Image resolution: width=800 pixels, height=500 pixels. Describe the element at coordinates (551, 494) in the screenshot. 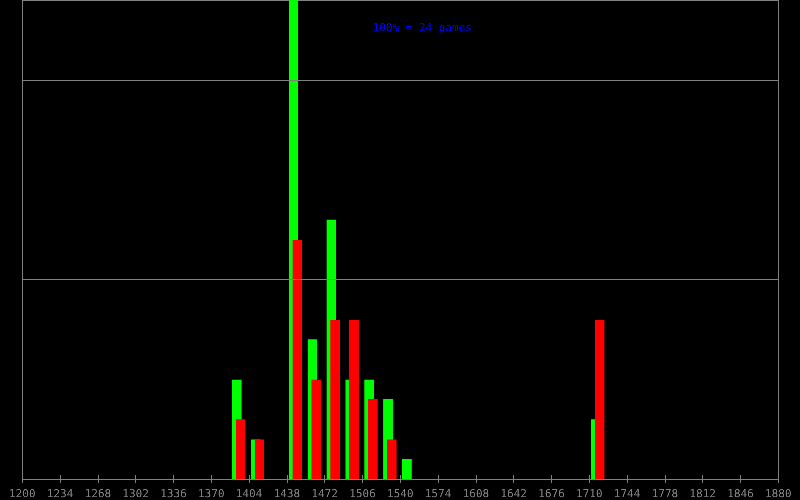

I see `x-tick-label: 1676` at that location.